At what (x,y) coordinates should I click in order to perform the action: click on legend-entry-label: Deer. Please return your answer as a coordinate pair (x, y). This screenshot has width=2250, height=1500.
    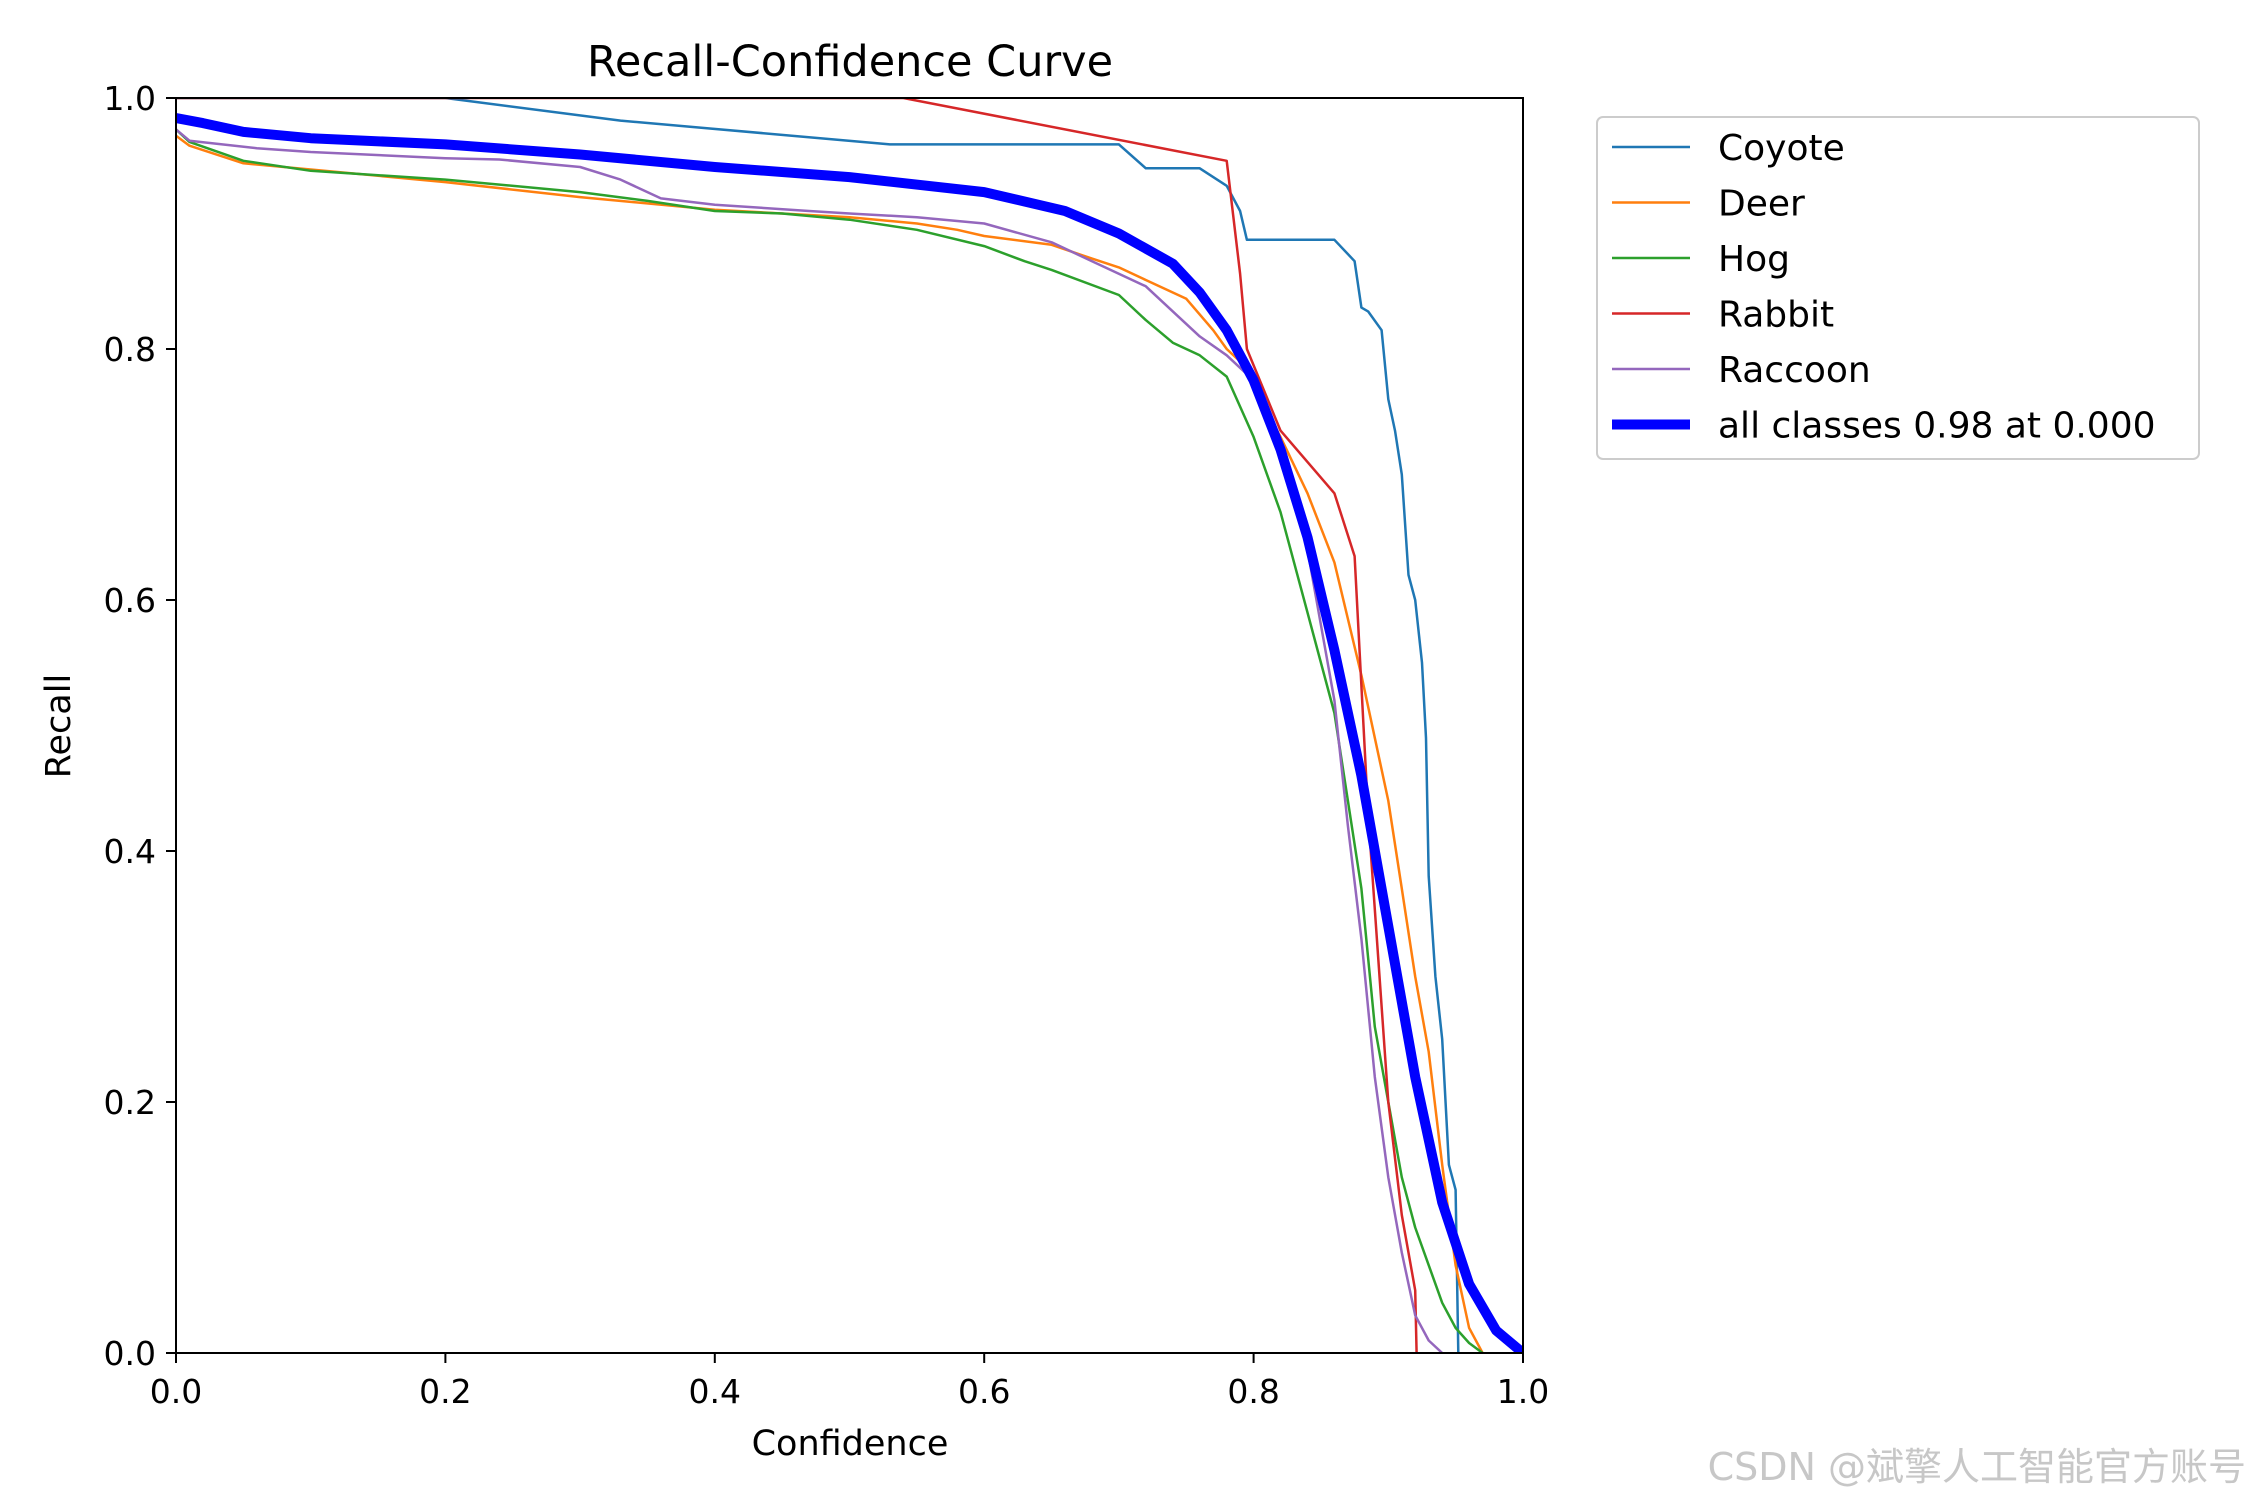
    Looking at the image, I should click on (1761, 204).